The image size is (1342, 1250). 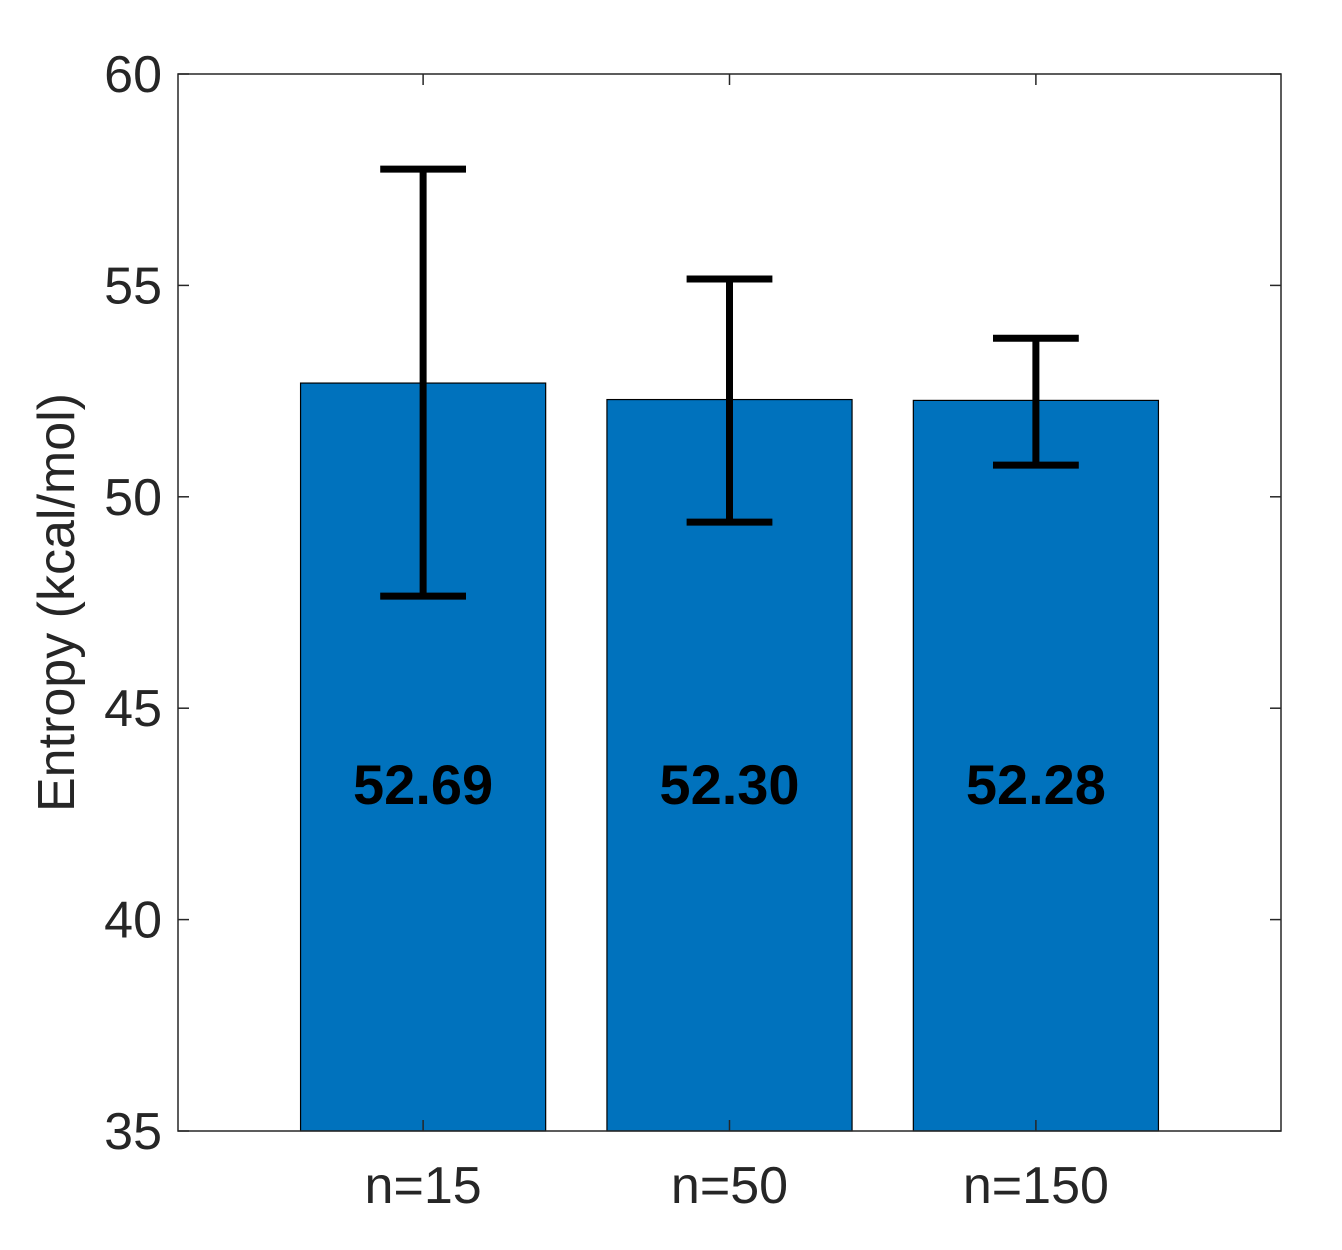 What do you see at coordinates (133, 286) in the screenshot?
I see `y-tick-label-55: 55` at bounding box center [133, 286].